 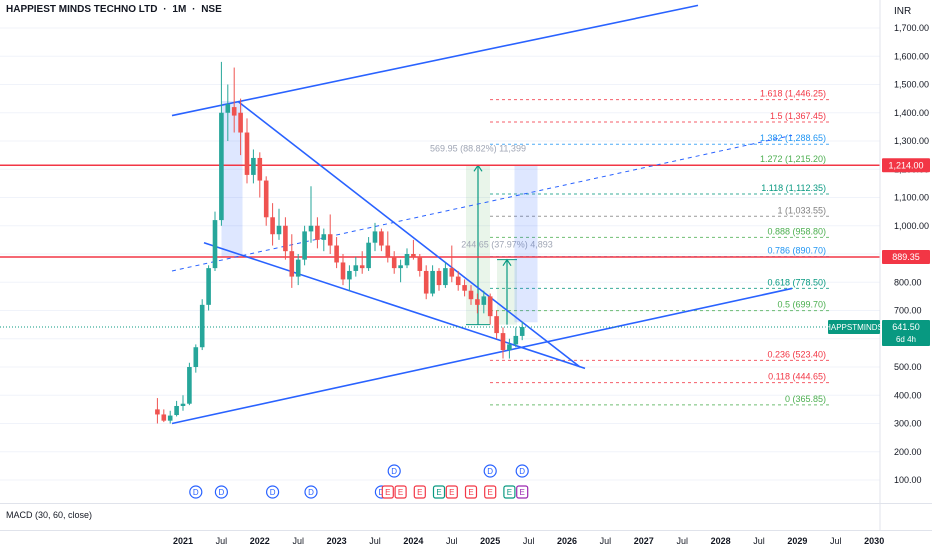 What do you see at coordinates (793, 159) in the screenshot?
I see `fib-level-label: 1.272 (1,215.20)` at bounding box center [793, 159].